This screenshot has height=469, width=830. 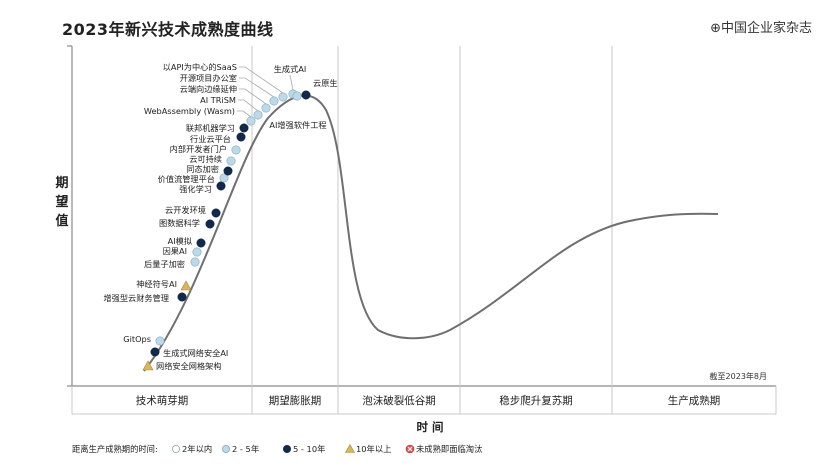 I want to click on phase-label: 稳步爬升复苏期, so click(x=536, y=400).